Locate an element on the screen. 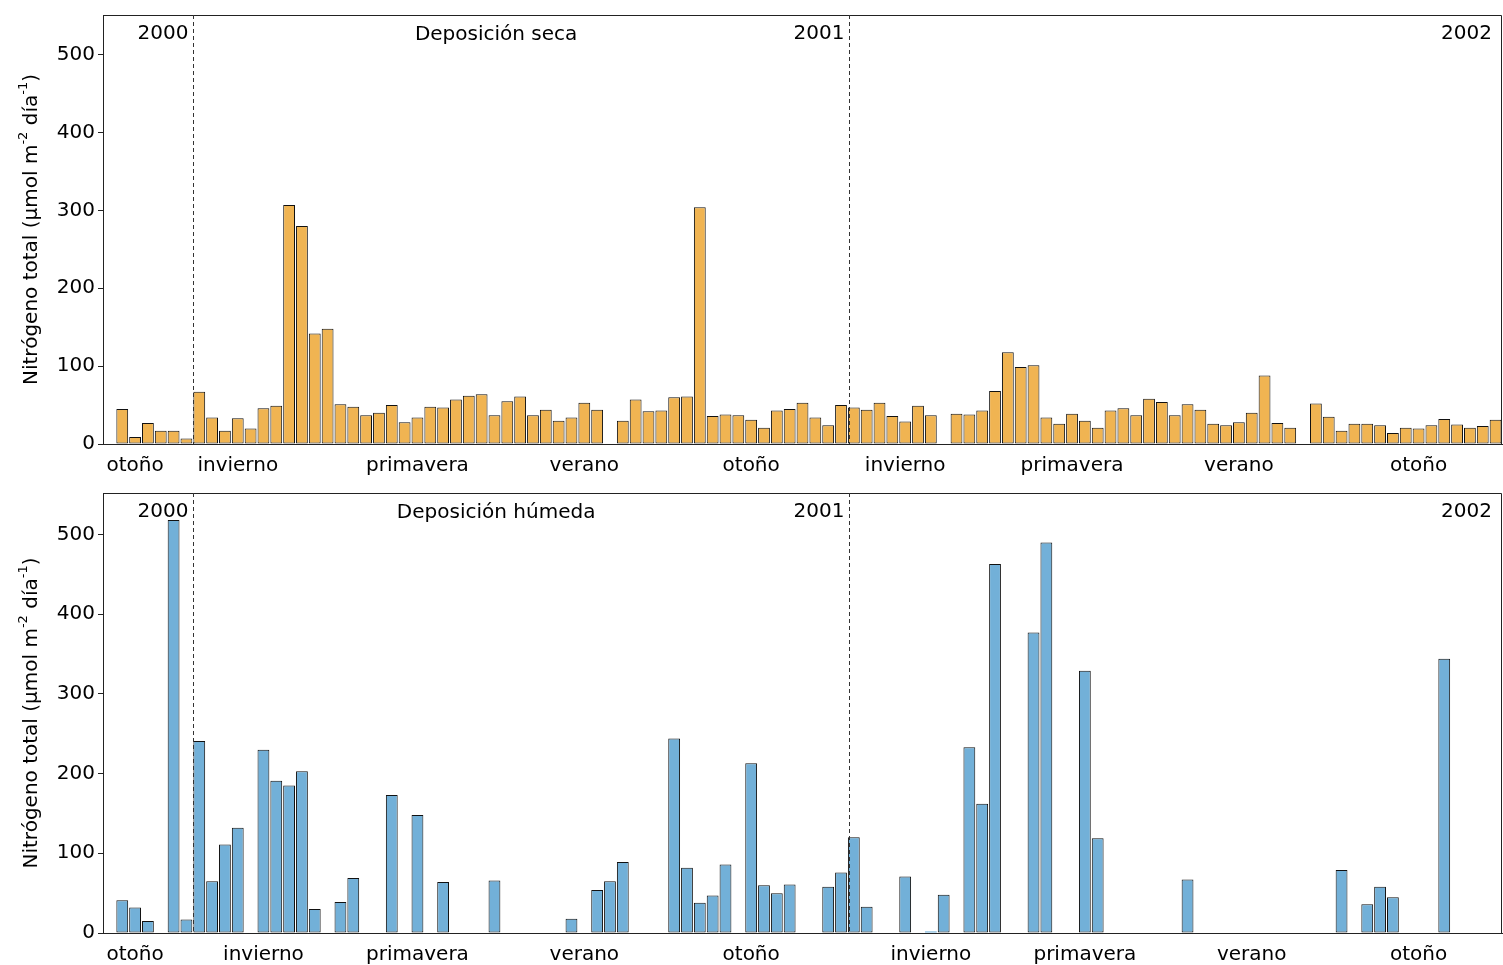 The height and width of the screenshot is (965, 1503). chart-title: Deposición húmeda is located at coordinates (496, 511).